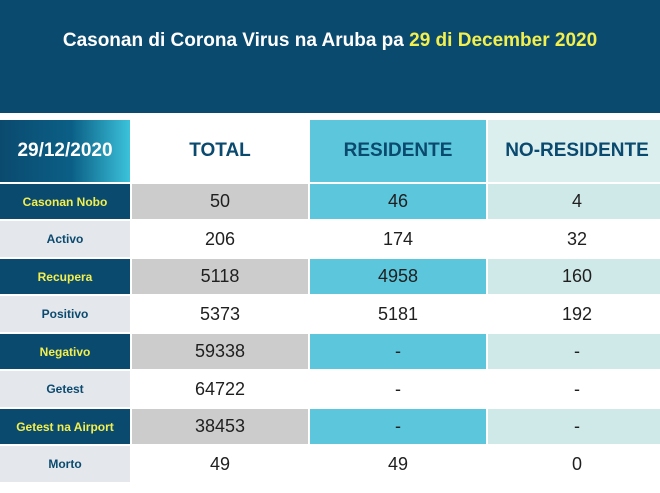 Image resolution: width=660 pixels, height=493 pixels. I want to click on column-header-residente: RESIDENTE, so click(398, 152).